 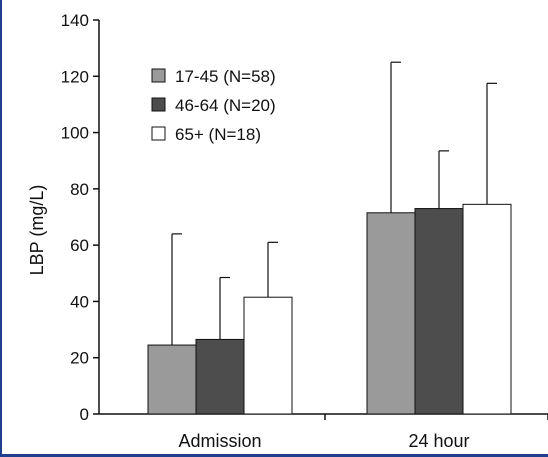 I want to click on y-tick-label: 60, so click(x=79, y=245).